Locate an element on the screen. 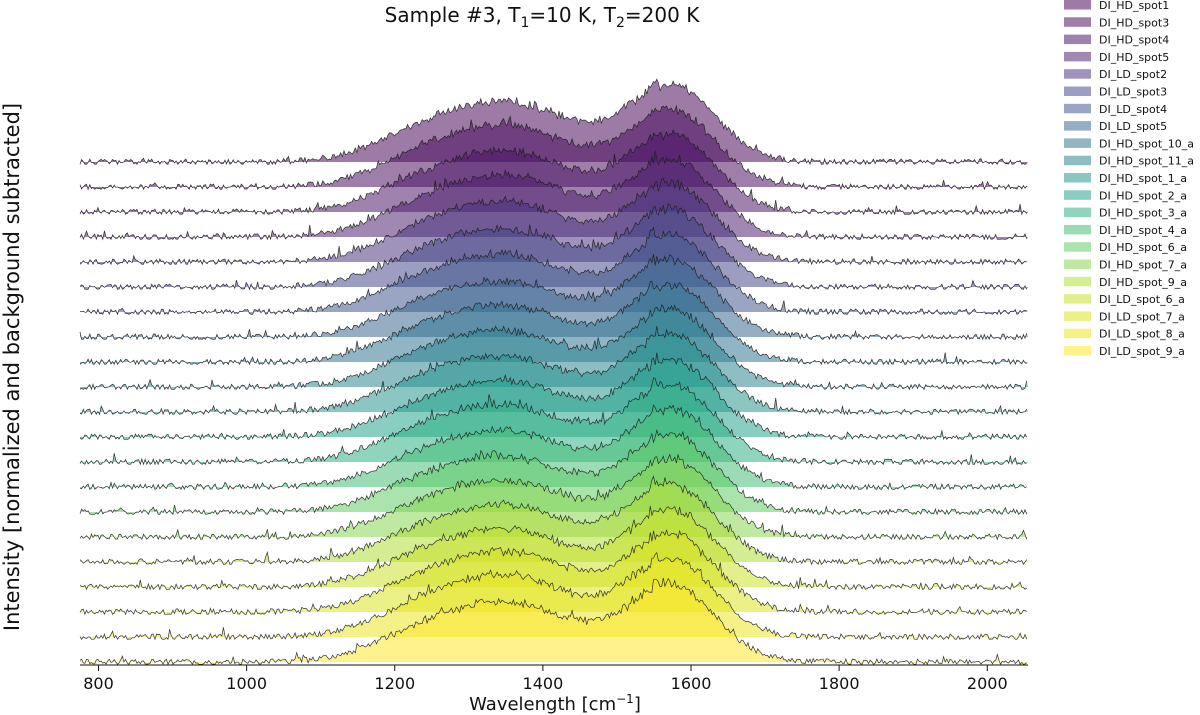  ridge-line-DI_LD_spot_6_a is located at coordinates (553, 548).